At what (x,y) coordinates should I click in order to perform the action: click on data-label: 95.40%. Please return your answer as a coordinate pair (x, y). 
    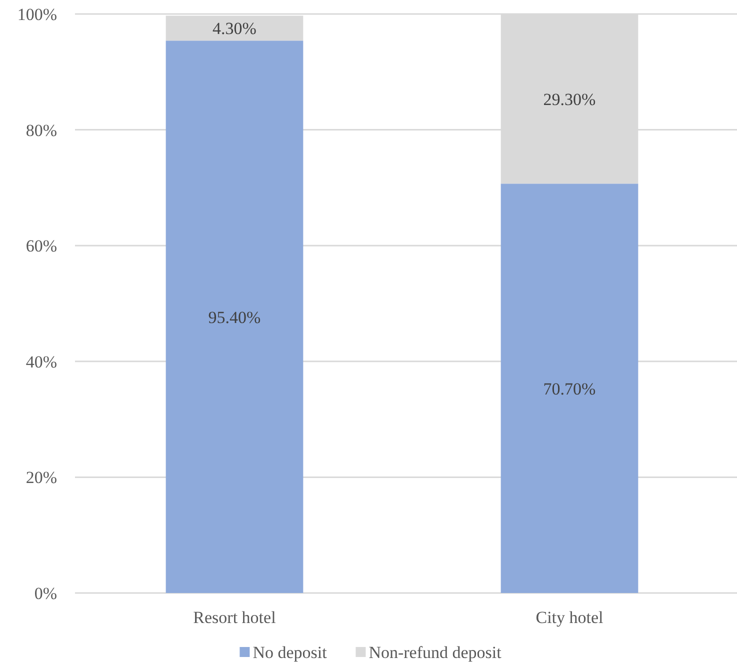
    Looking at the image, I should click on (234, 317).